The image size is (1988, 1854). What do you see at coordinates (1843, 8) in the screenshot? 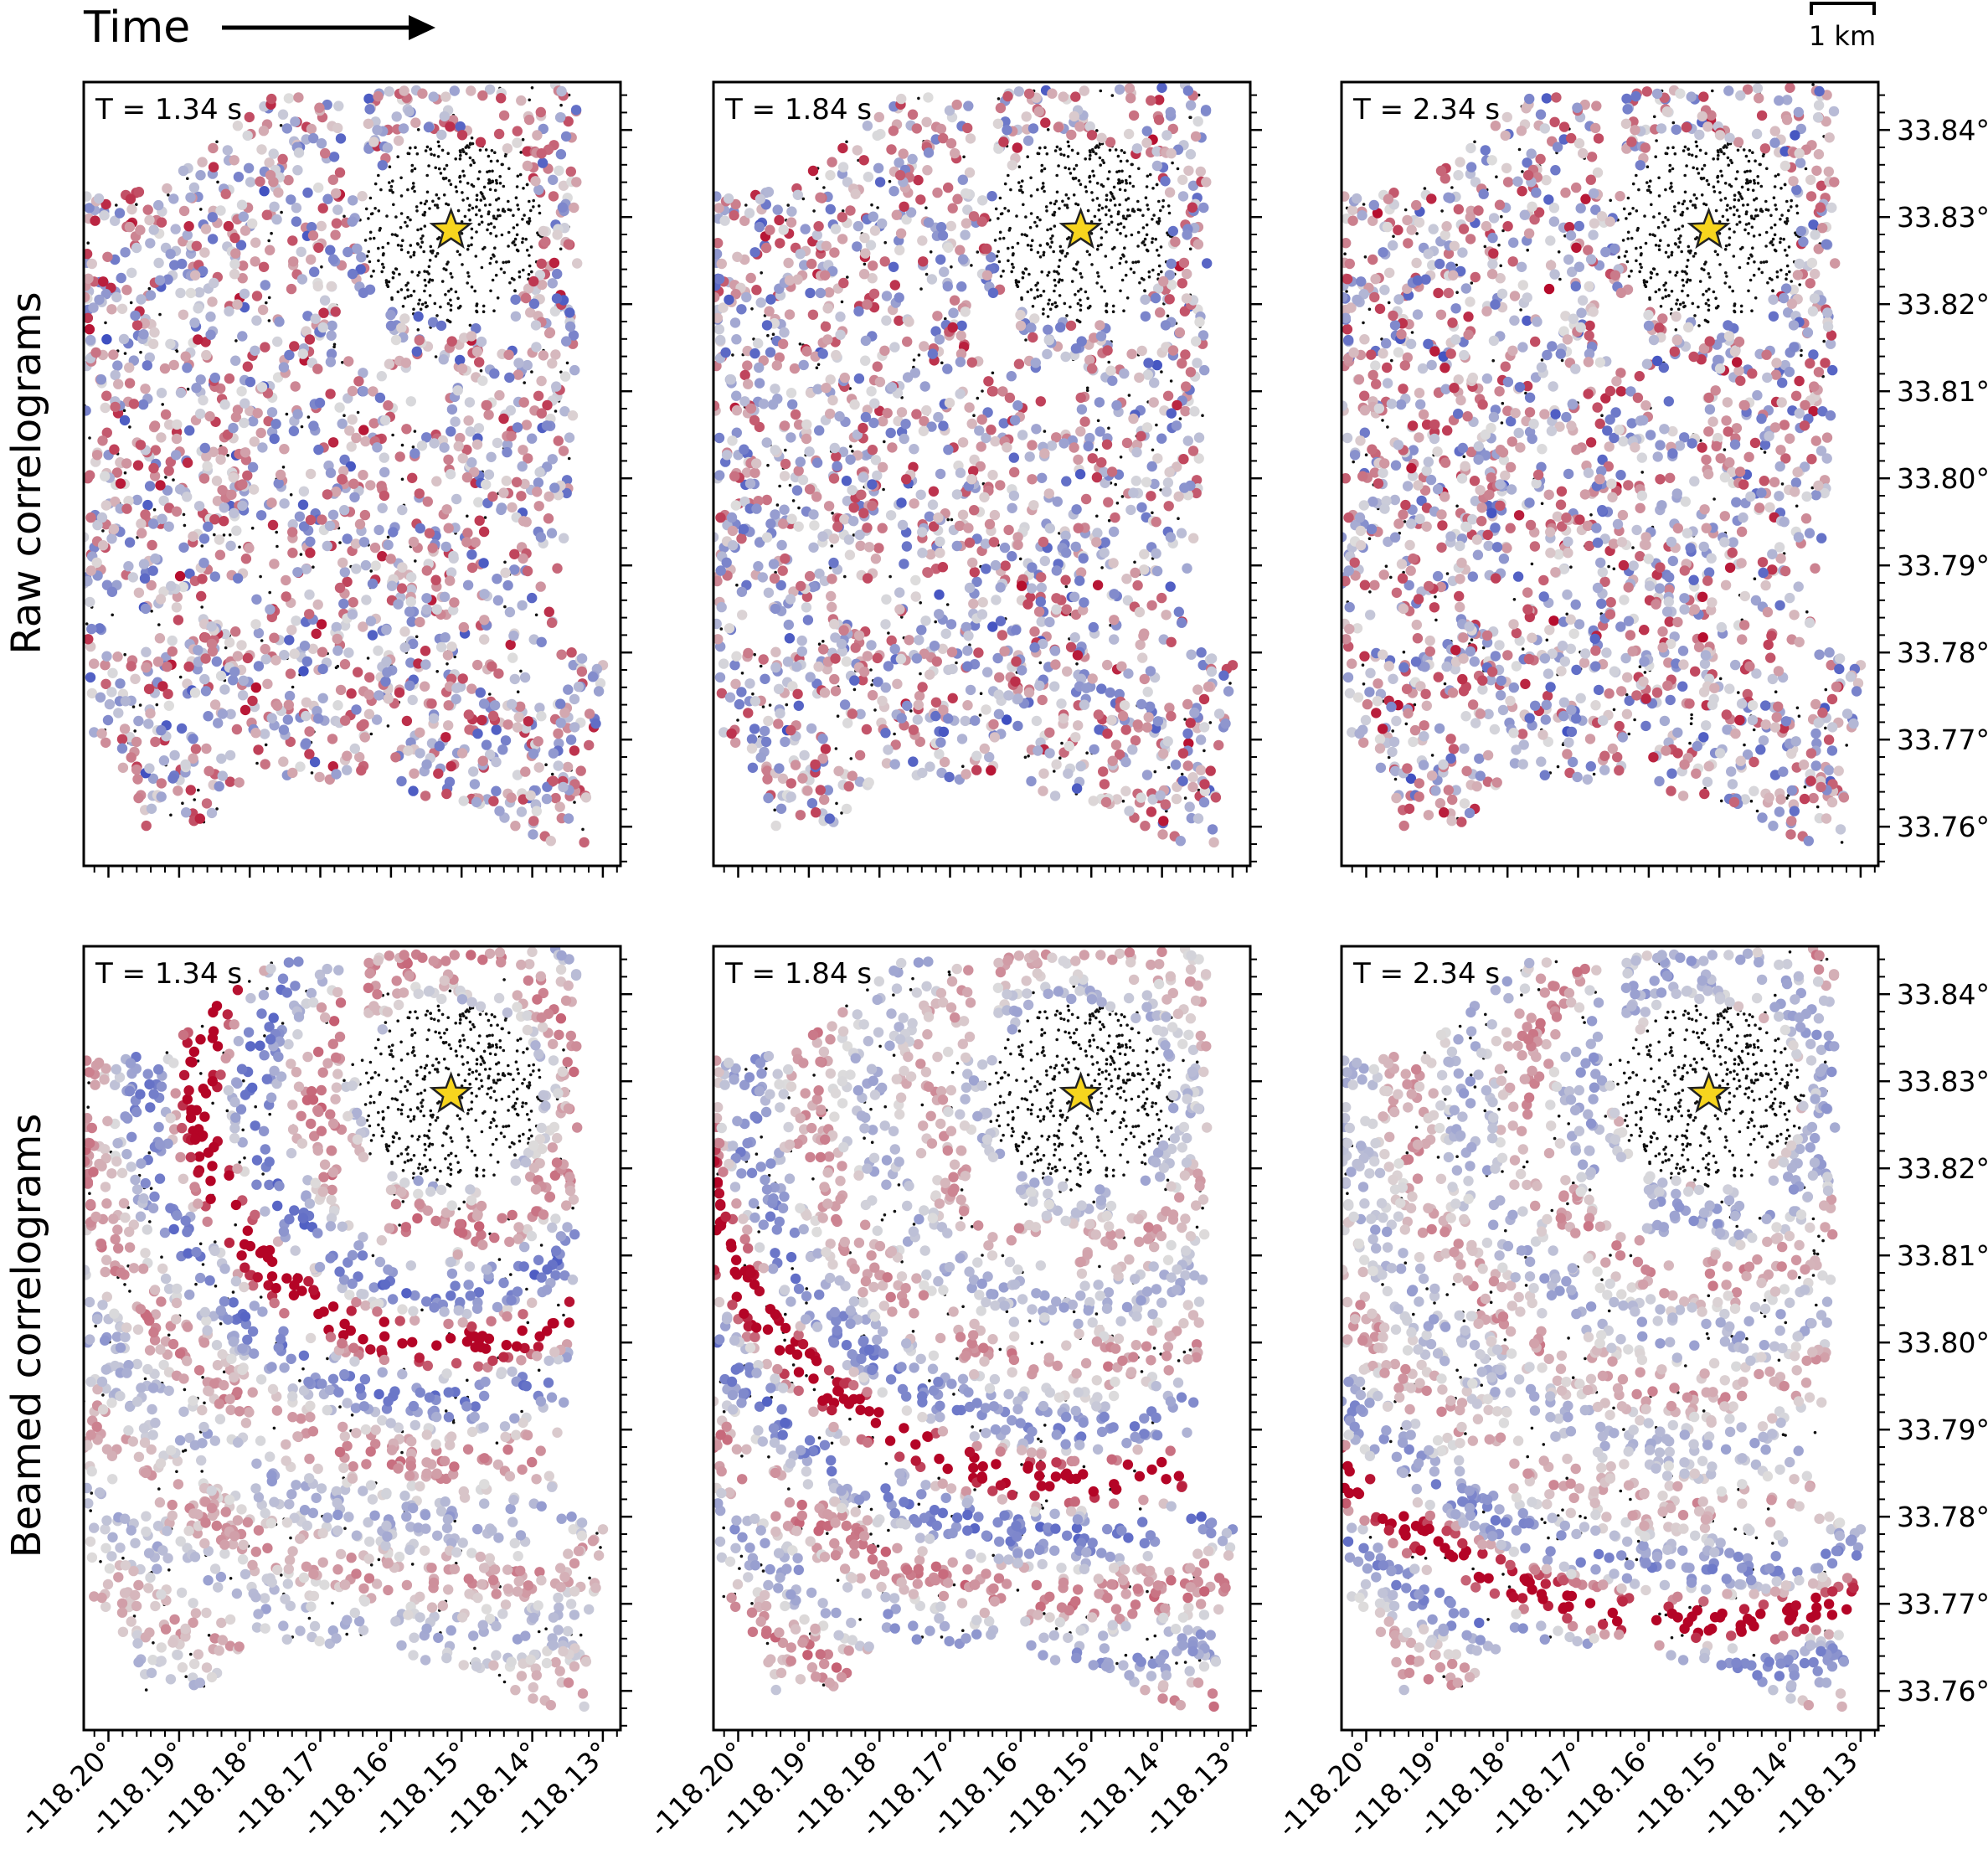
I see `scalebar` at bounding box center [1843, 8].